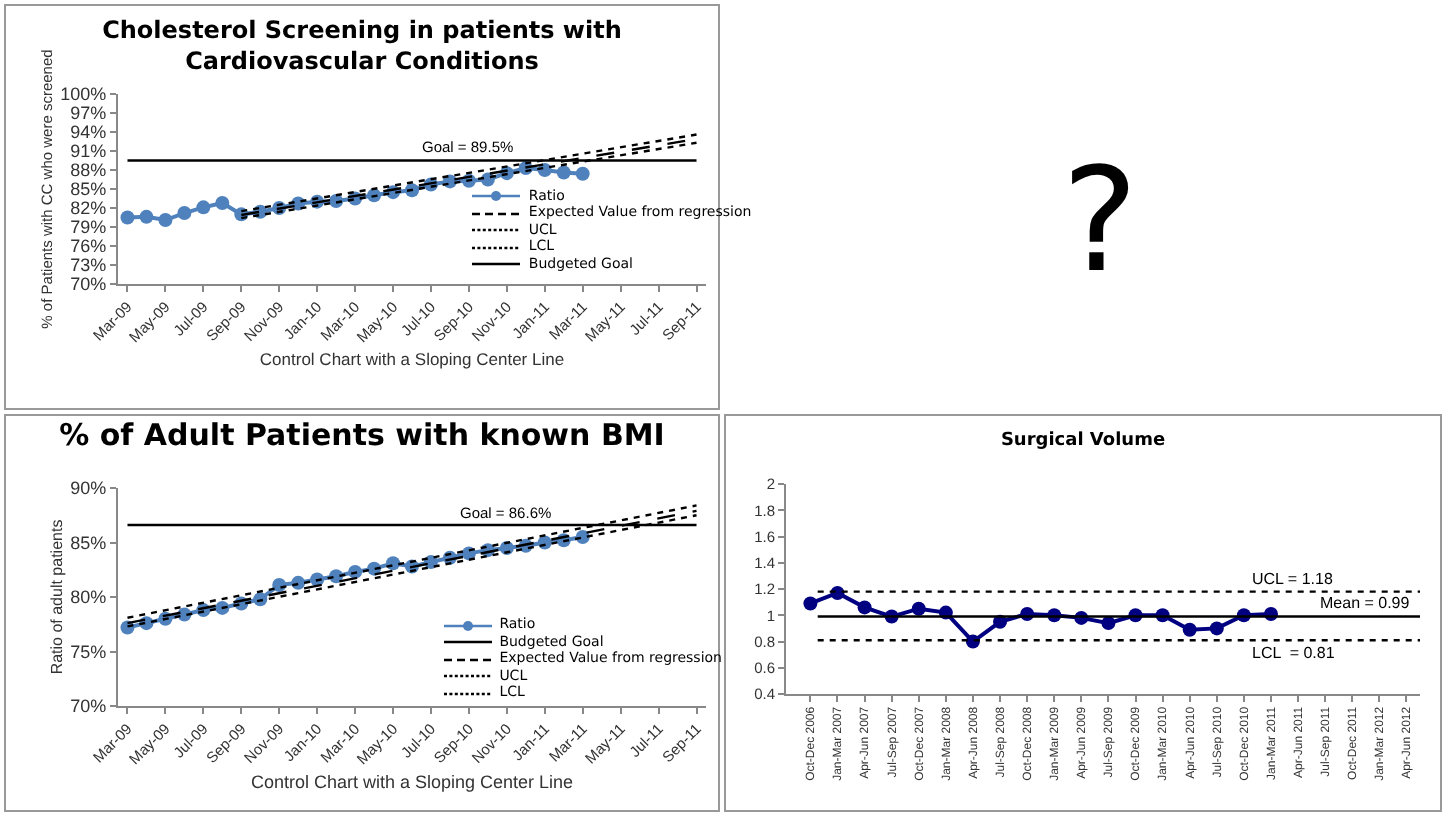 This screenshot has width=1446, height=816. Describe the element at coordinates (88, 488) in the screenshot. I see `y-tick-label: 90%` at that location.